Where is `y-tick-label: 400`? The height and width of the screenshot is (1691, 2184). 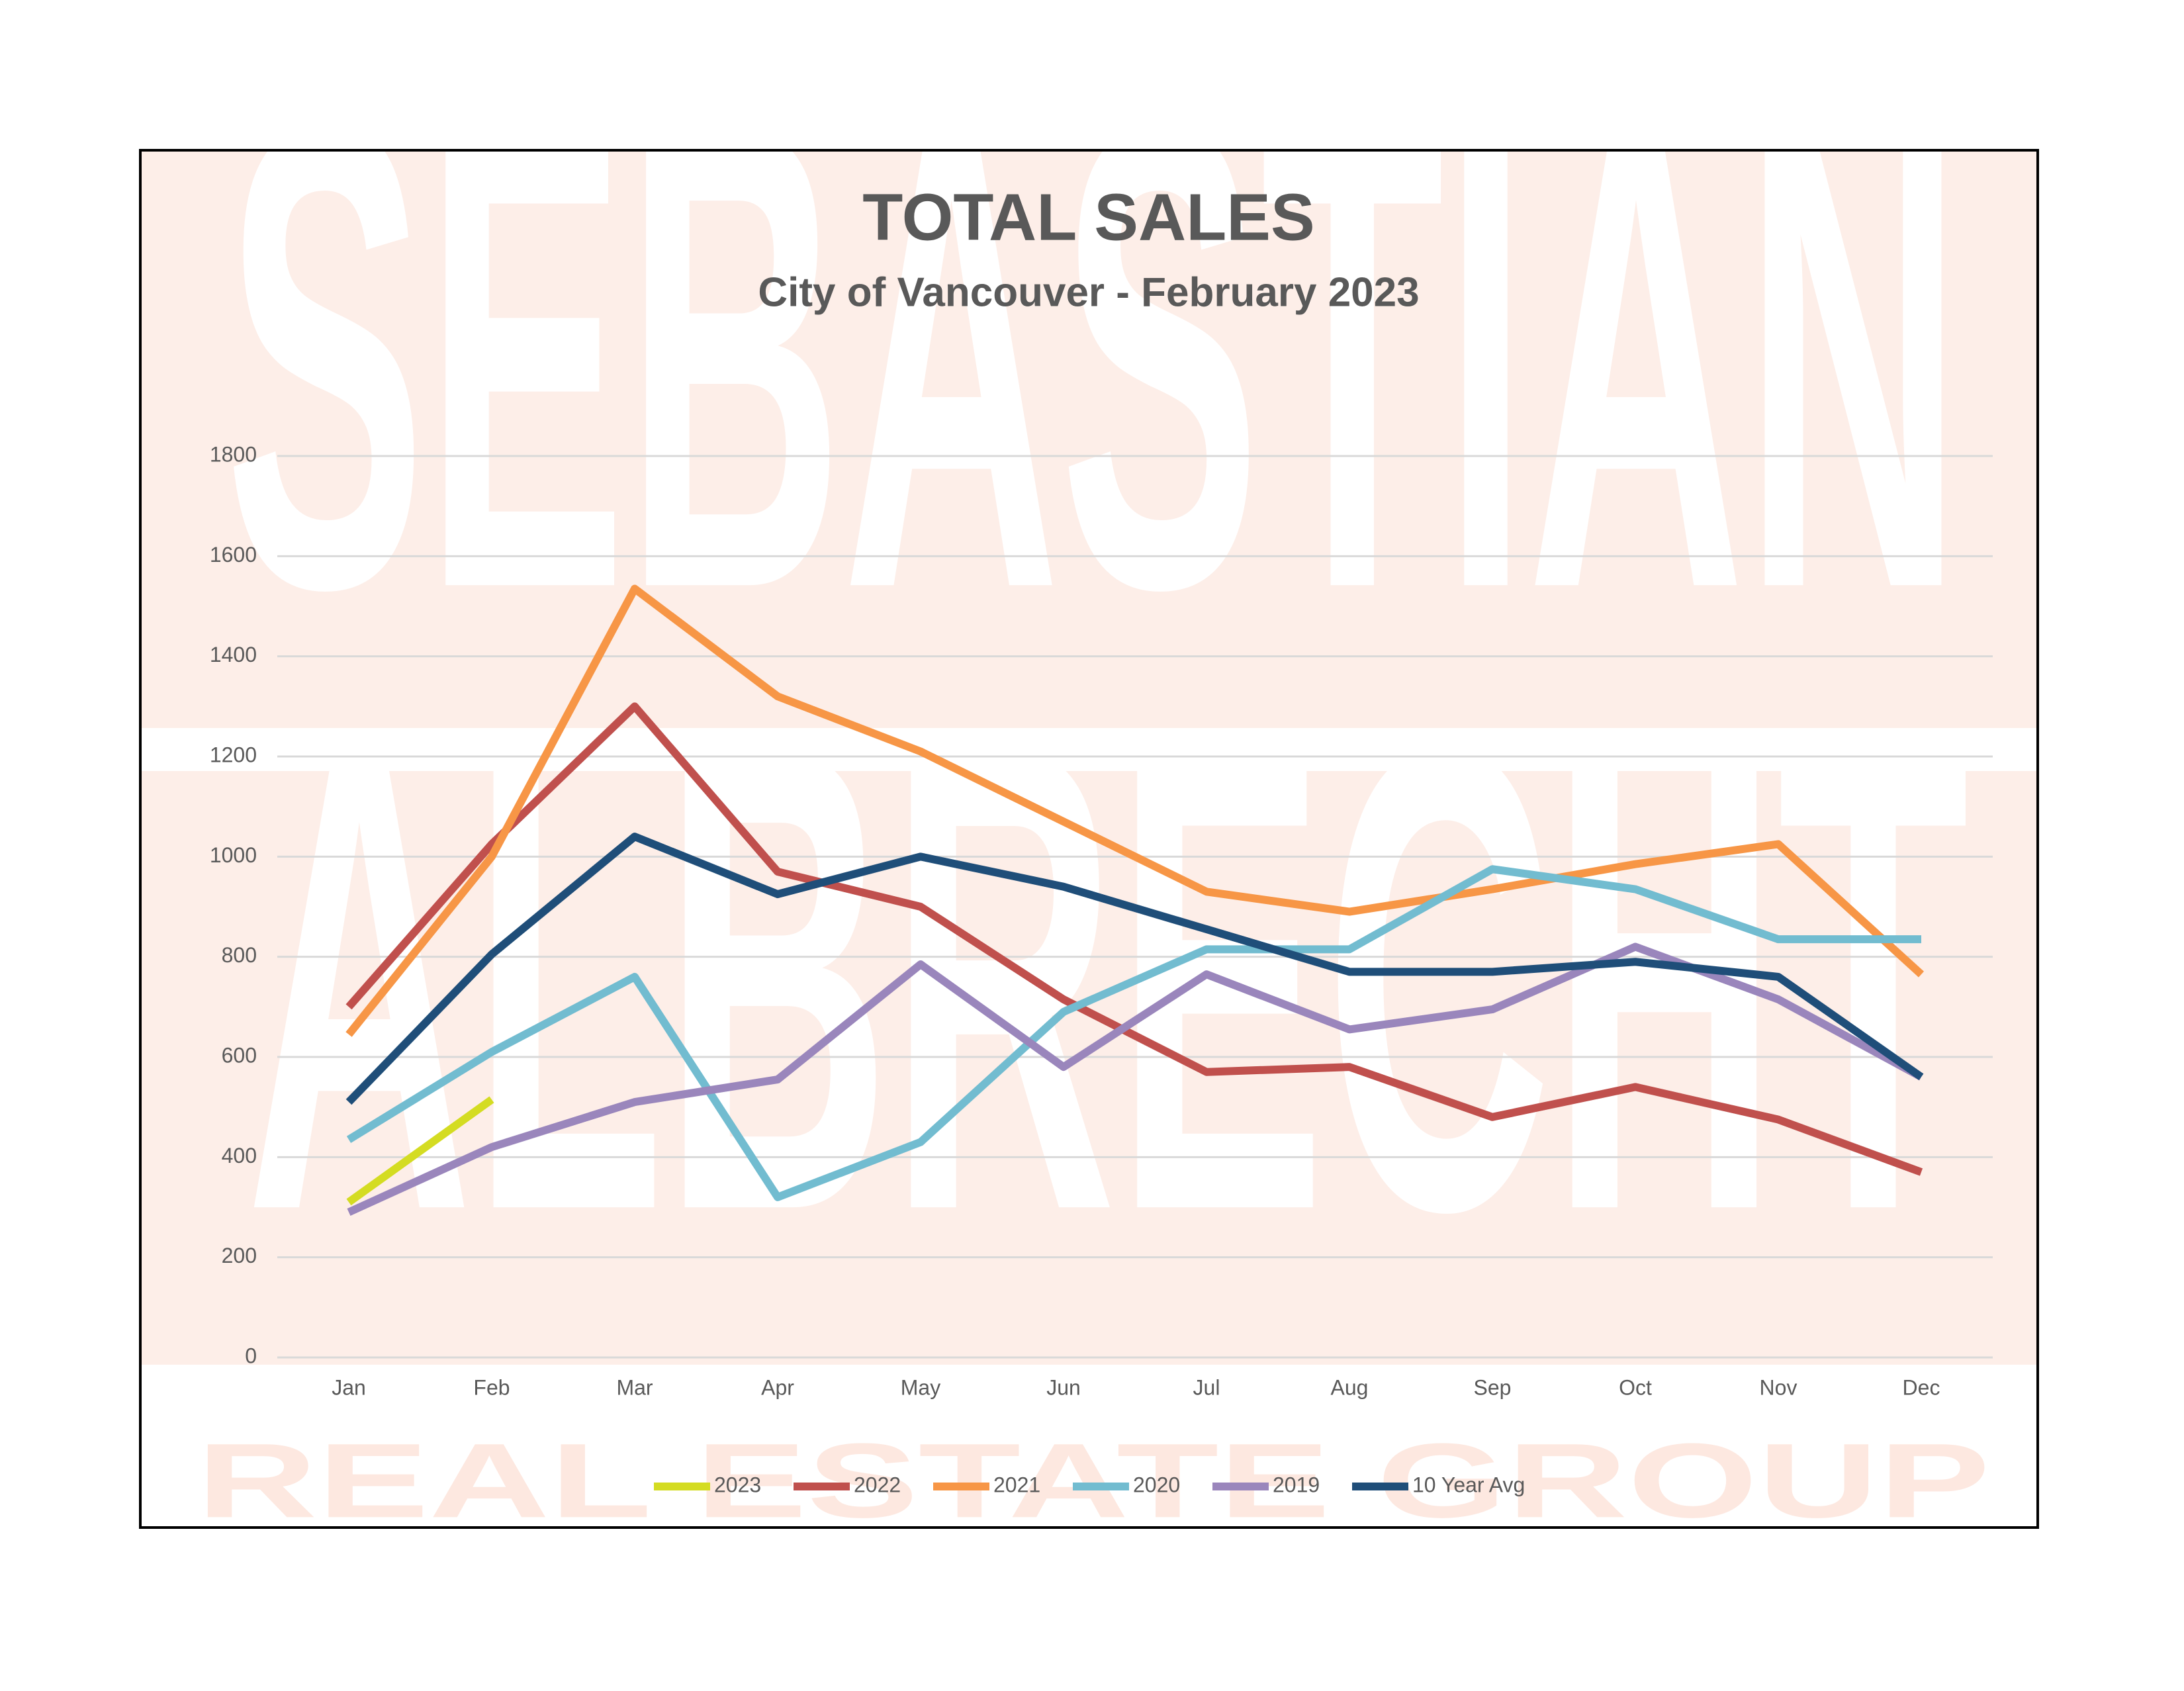 y-tick-label: 400 is located at coordinates (240, 1156).